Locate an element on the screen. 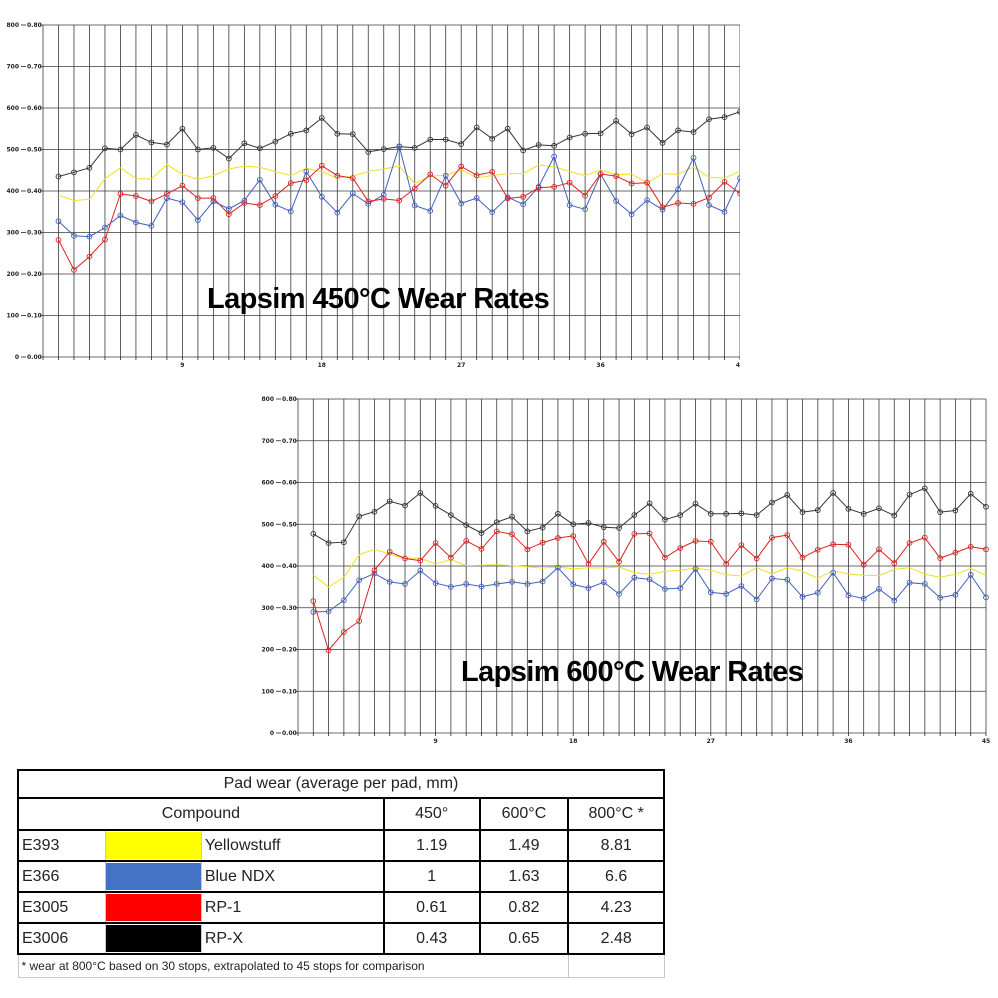 Image resolution: width=998 pixels, height=998 pixels. table-row: E3005 RP-1 0.61 0.82 4.23 is located at coordinates (341, 907).